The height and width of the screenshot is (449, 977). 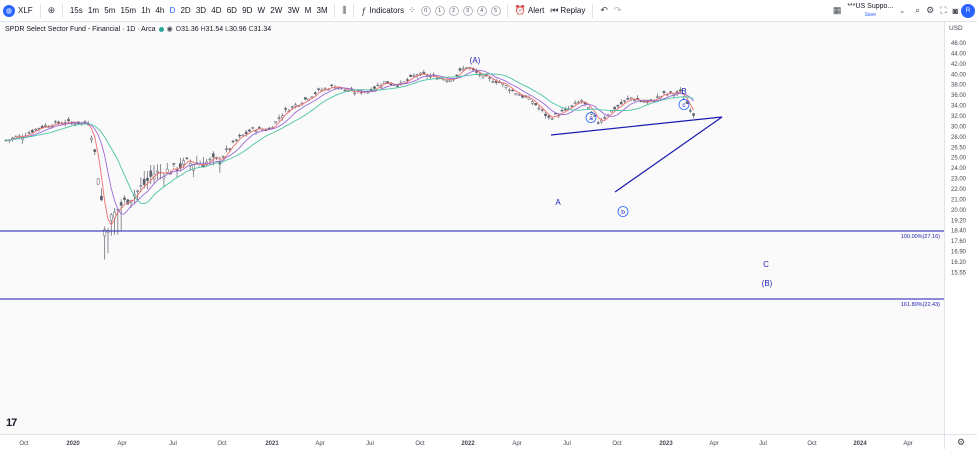 I want to click on toolbar-right: ▦ ***US Suppo... Save ⌄ ⌕ ⚙ ⛶ ◙ R, so click(x=903, y=11).